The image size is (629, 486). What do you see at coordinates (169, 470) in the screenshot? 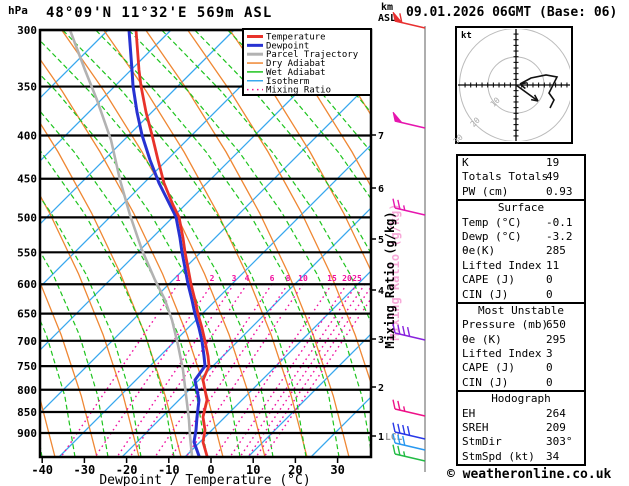
I see `temp-tick-label: -10` at bounding box center [169, 470].